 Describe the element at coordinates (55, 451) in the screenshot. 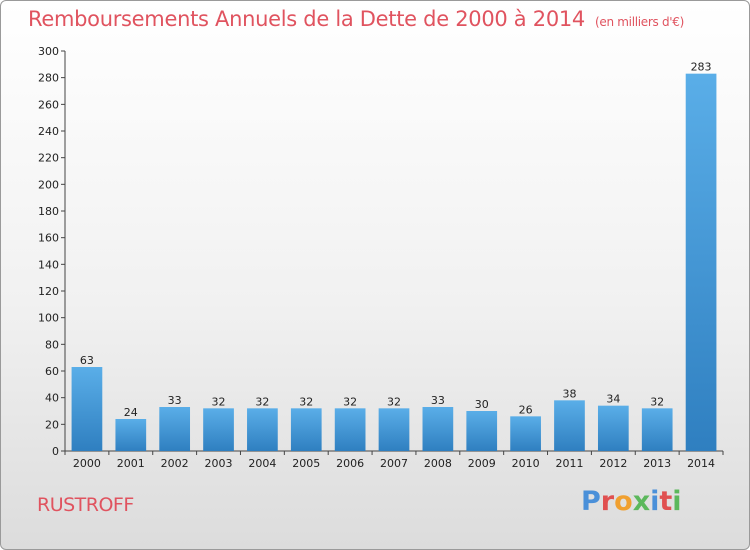

I see `y-tick-label: 0` at that location.